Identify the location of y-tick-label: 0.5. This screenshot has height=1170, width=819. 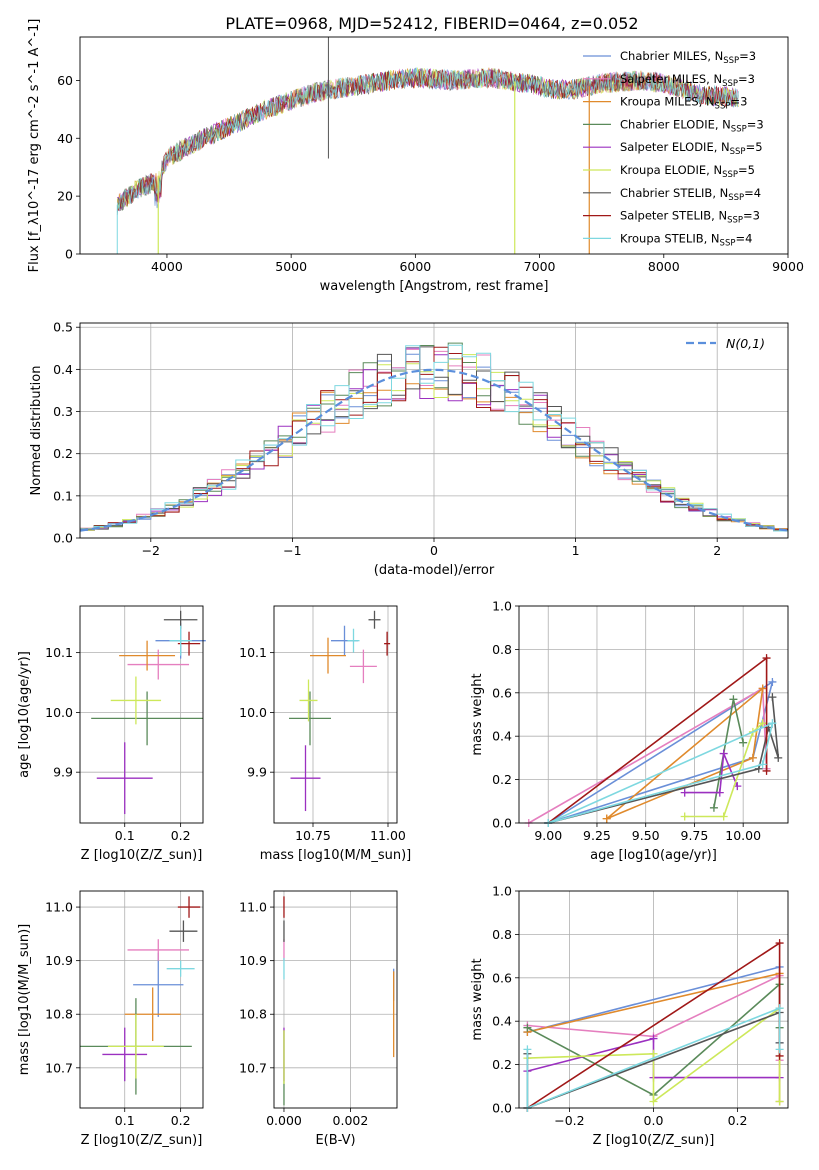
(63, 327).